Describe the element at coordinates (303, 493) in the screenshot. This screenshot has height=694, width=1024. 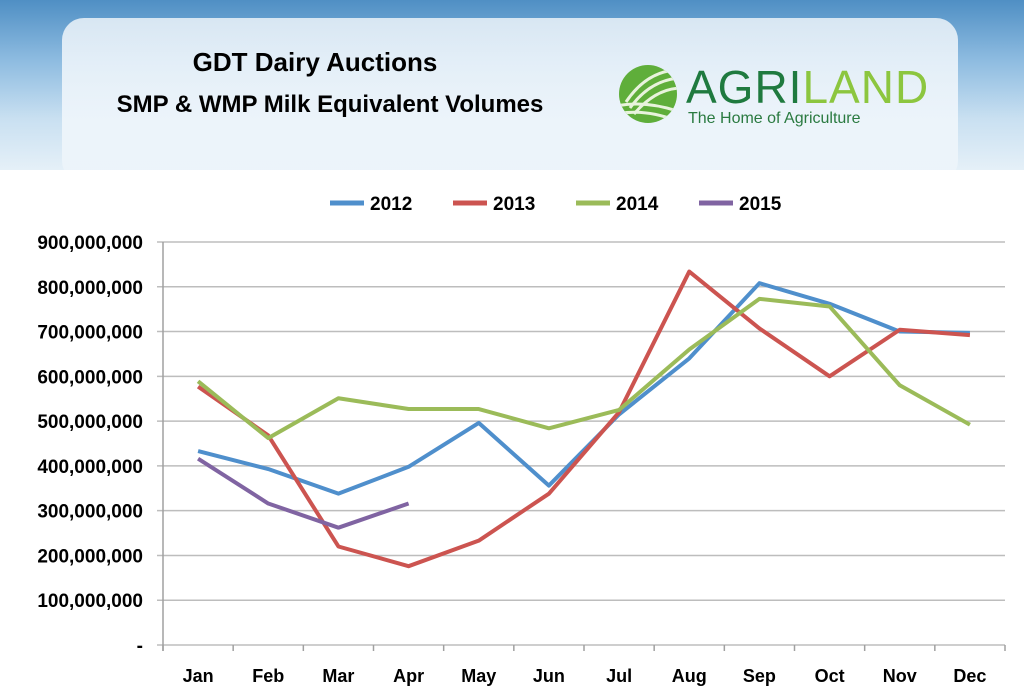
I see `series-line-2015` at that location.